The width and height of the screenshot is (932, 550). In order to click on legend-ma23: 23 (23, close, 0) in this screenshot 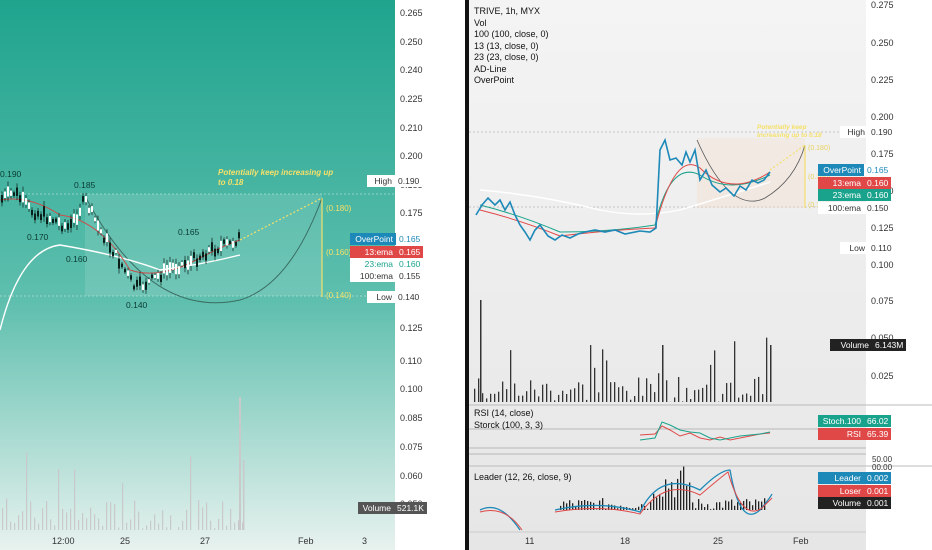, I will do `click(506, 57)`.